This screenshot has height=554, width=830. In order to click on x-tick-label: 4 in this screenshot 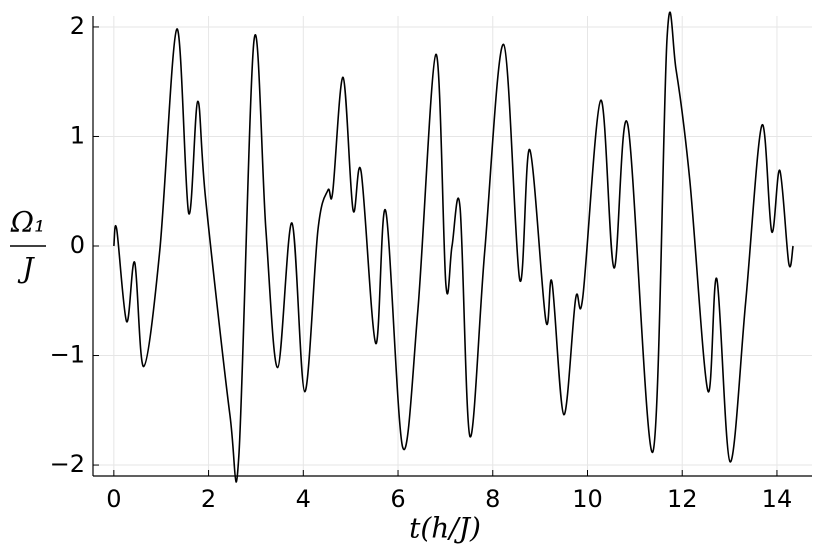, I will do `click(303, 499)`.